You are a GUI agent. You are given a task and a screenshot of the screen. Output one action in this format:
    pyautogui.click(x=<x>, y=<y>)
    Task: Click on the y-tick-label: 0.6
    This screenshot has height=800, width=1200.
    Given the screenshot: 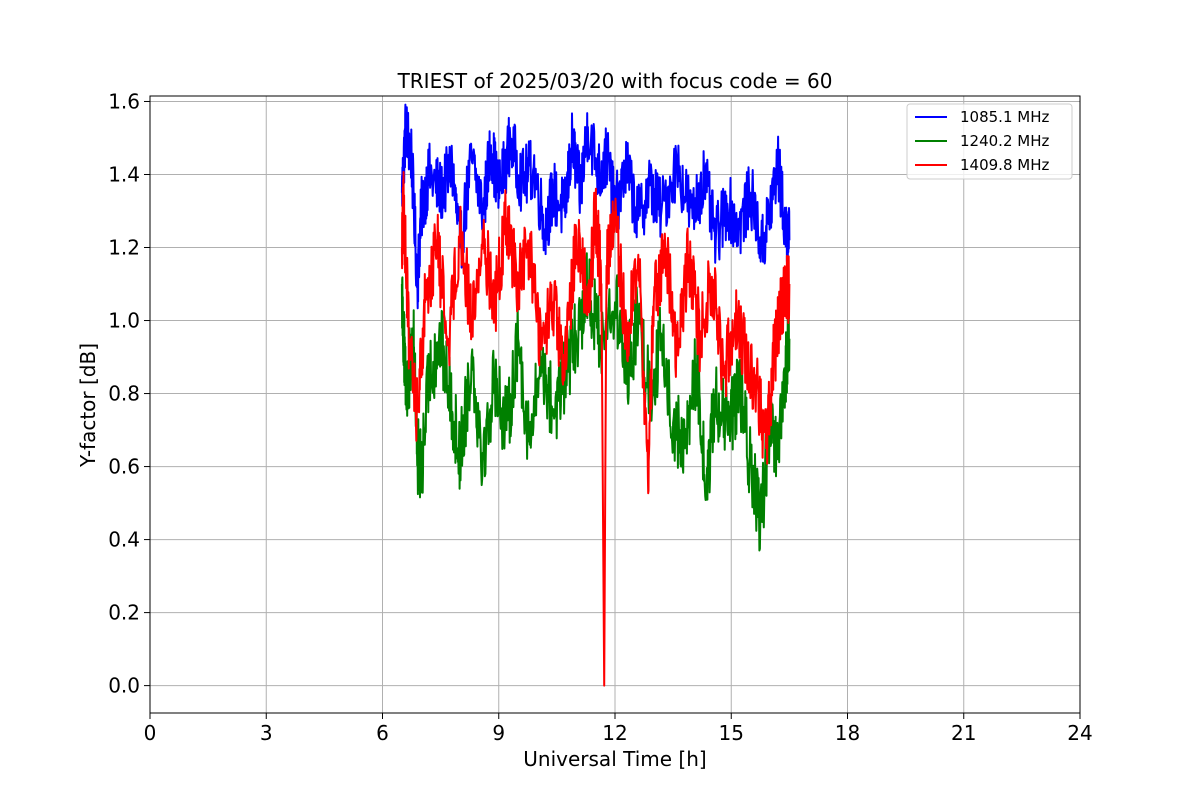 What is the action you would take?
    pyautogui.click(x=124, y=467)
    